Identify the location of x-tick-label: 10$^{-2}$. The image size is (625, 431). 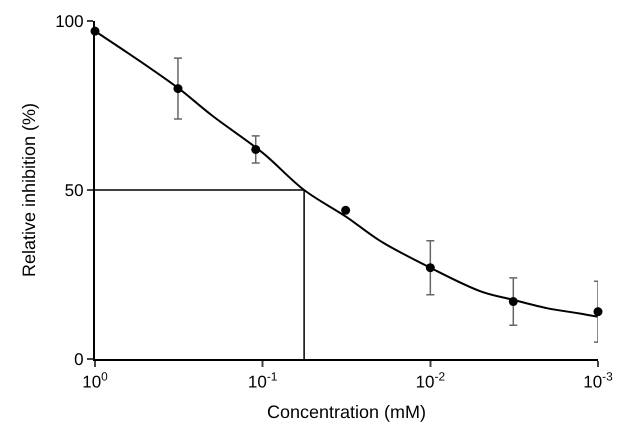
(431, 380).